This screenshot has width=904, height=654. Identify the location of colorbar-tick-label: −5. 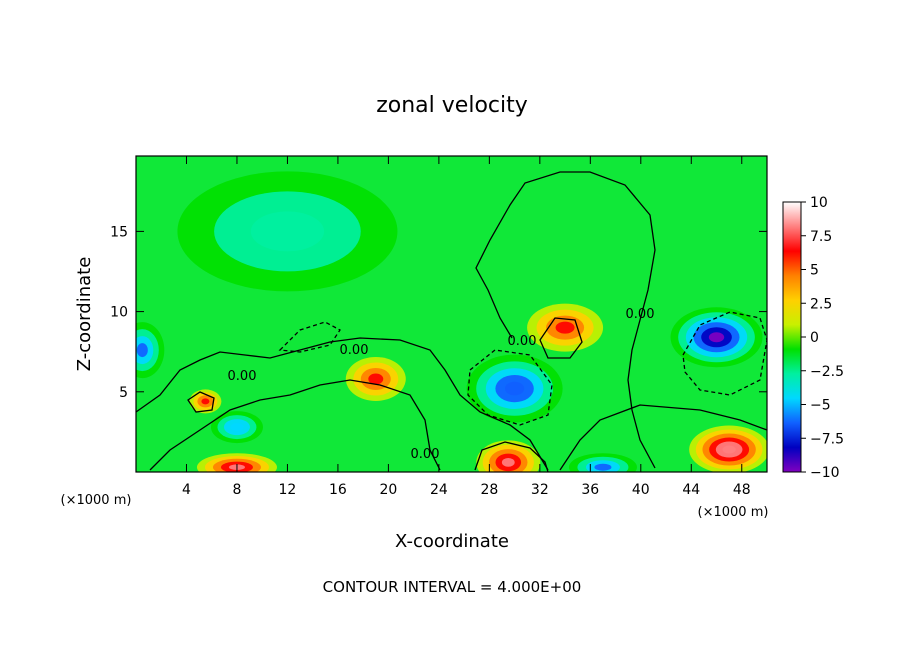
(820, 406).